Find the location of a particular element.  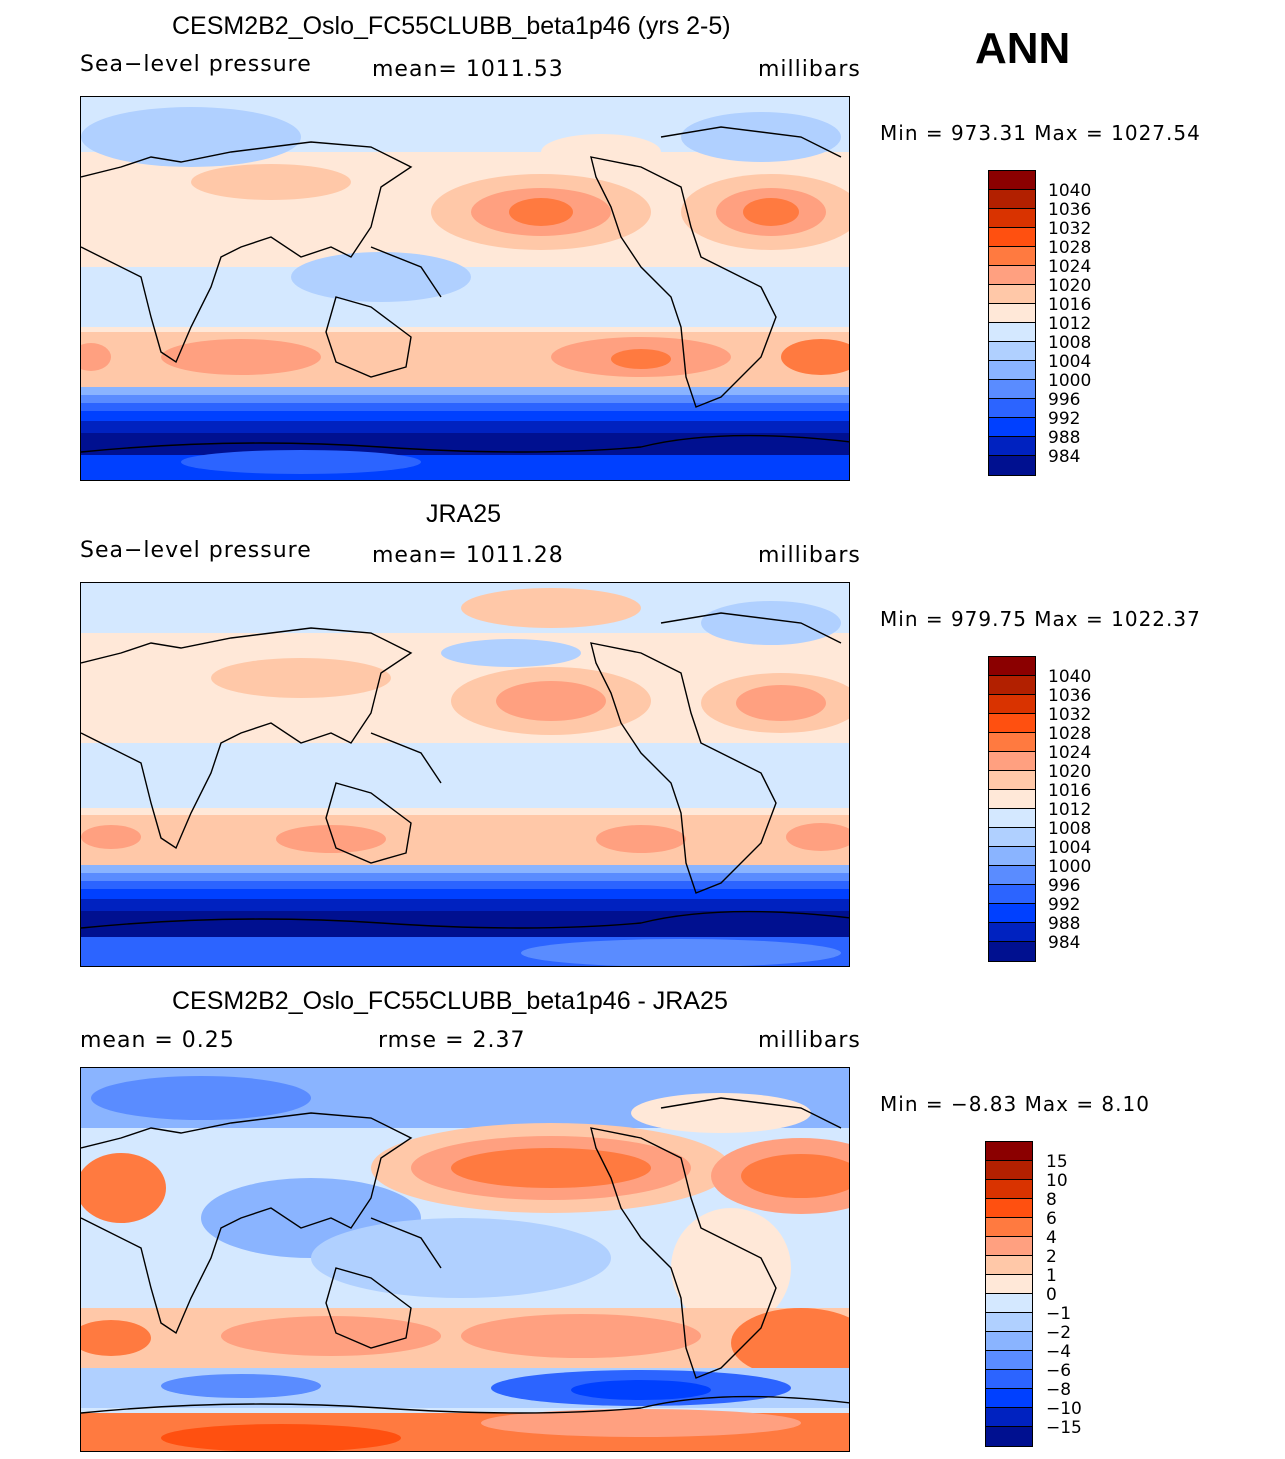

colorbar-tick-label: 4 is located at coordinates (1051, 1238).